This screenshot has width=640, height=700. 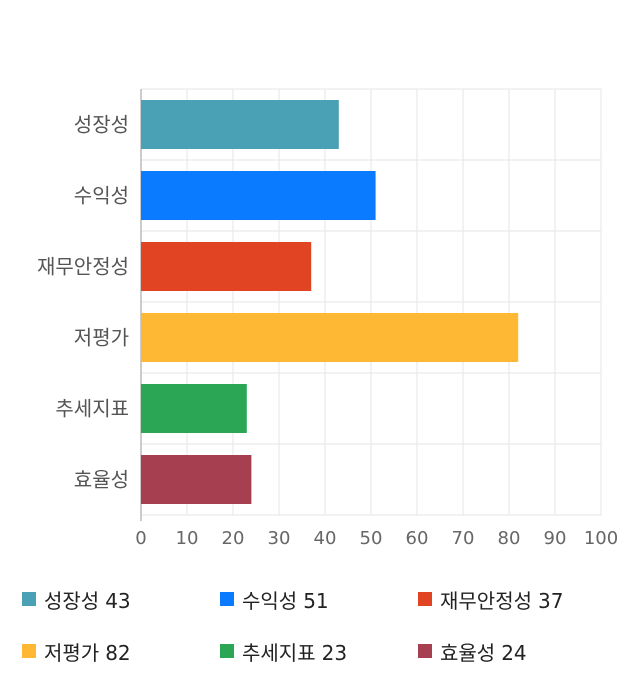 I want to click on legend-item-5: 효율성 24, so click(x=472, y=651).